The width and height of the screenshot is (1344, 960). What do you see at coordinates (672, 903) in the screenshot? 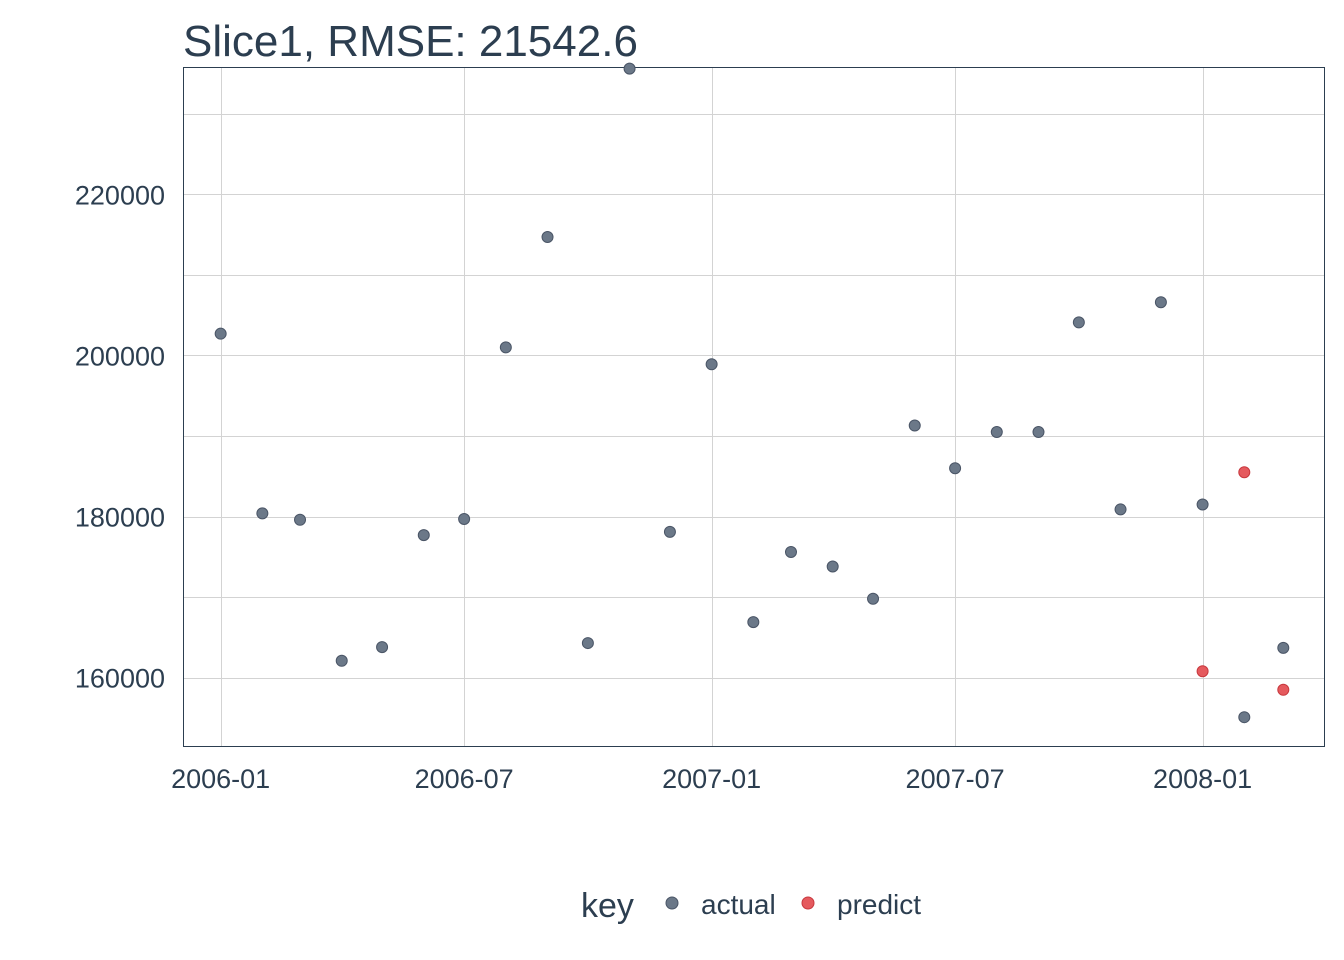
I see `legend-key-actual` at bounding box center [672, 903].